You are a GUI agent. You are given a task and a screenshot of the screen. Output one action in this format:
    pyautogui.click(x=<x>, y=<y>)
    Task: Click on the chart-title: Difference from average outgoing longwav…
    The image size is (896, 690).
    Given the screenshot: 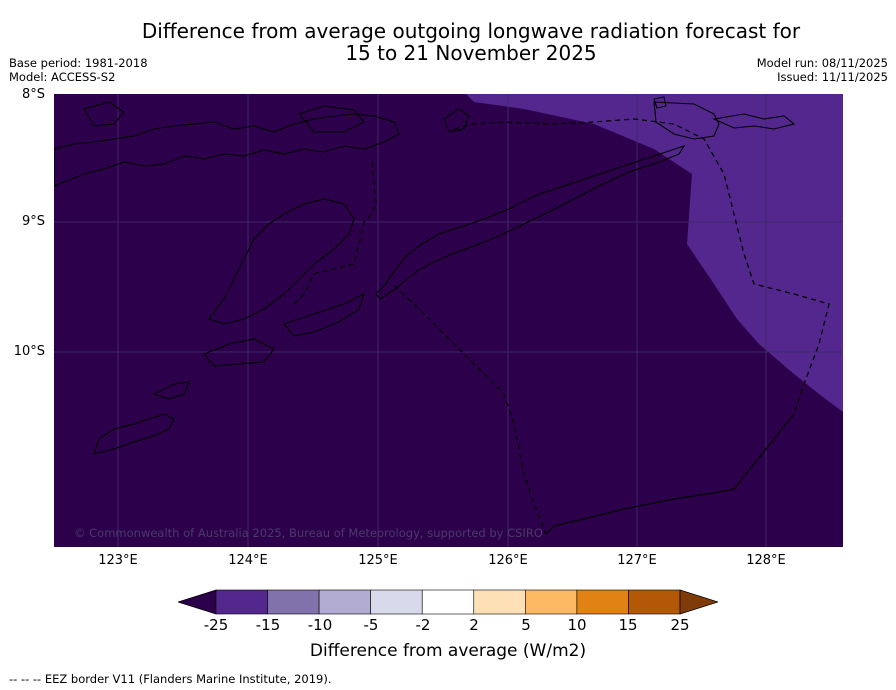 What is the action you would take?
    pyautogui.click(x=471, y=42)
    